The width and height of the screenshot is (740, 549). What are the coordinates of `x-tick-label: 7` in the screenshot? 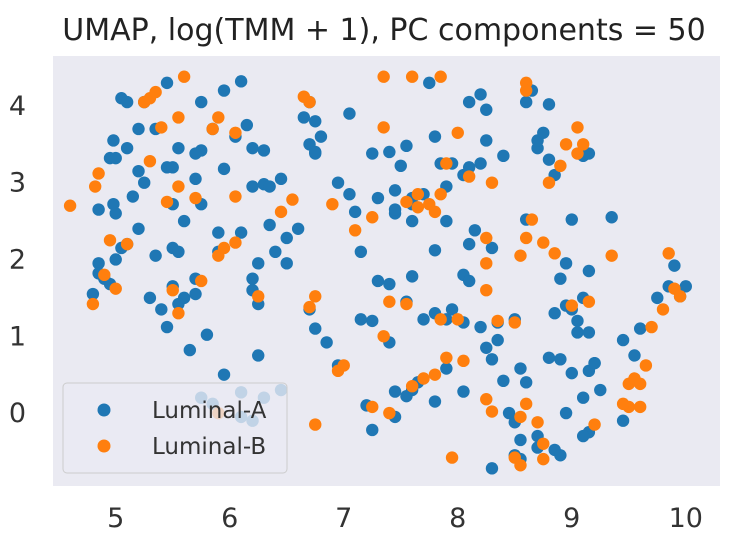 It's located at (343, 518).